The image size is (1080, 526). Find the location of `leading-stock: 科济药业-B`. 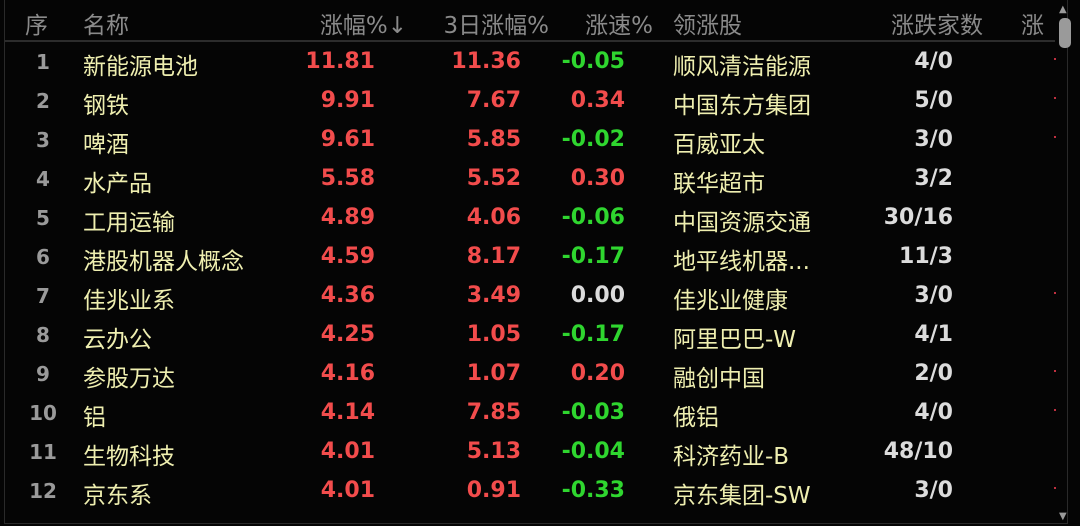

leading-stock: 科济药业-B is located at coordinates (731, 457).